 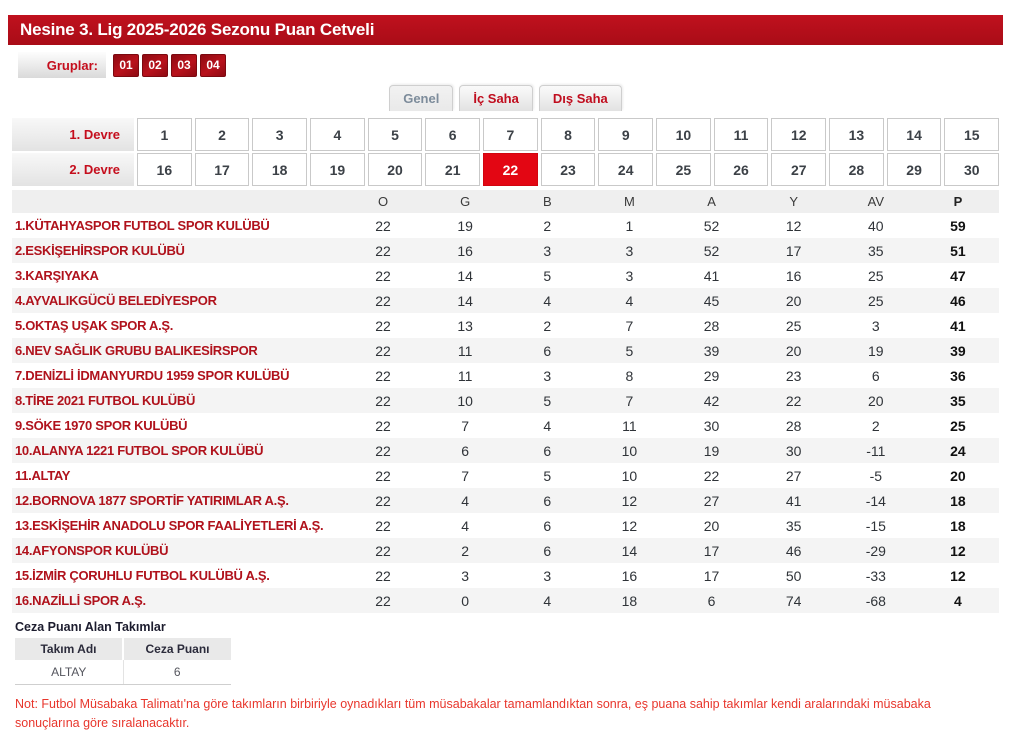 What do you see at coordinates (465, 600) in the screenshot?
I see `stat-g: 0` at bounding box center [465, 600].